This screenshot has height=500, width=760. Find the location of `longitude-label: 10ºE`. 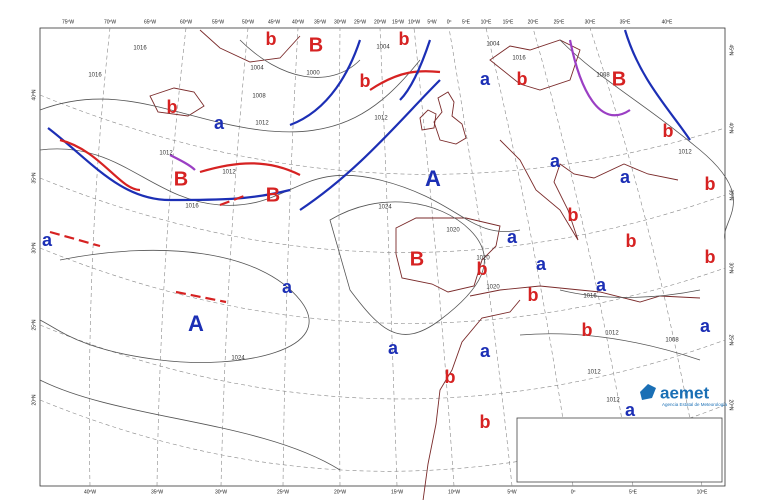

longitude-label: 10ºE is located at coordinates (702, 492).